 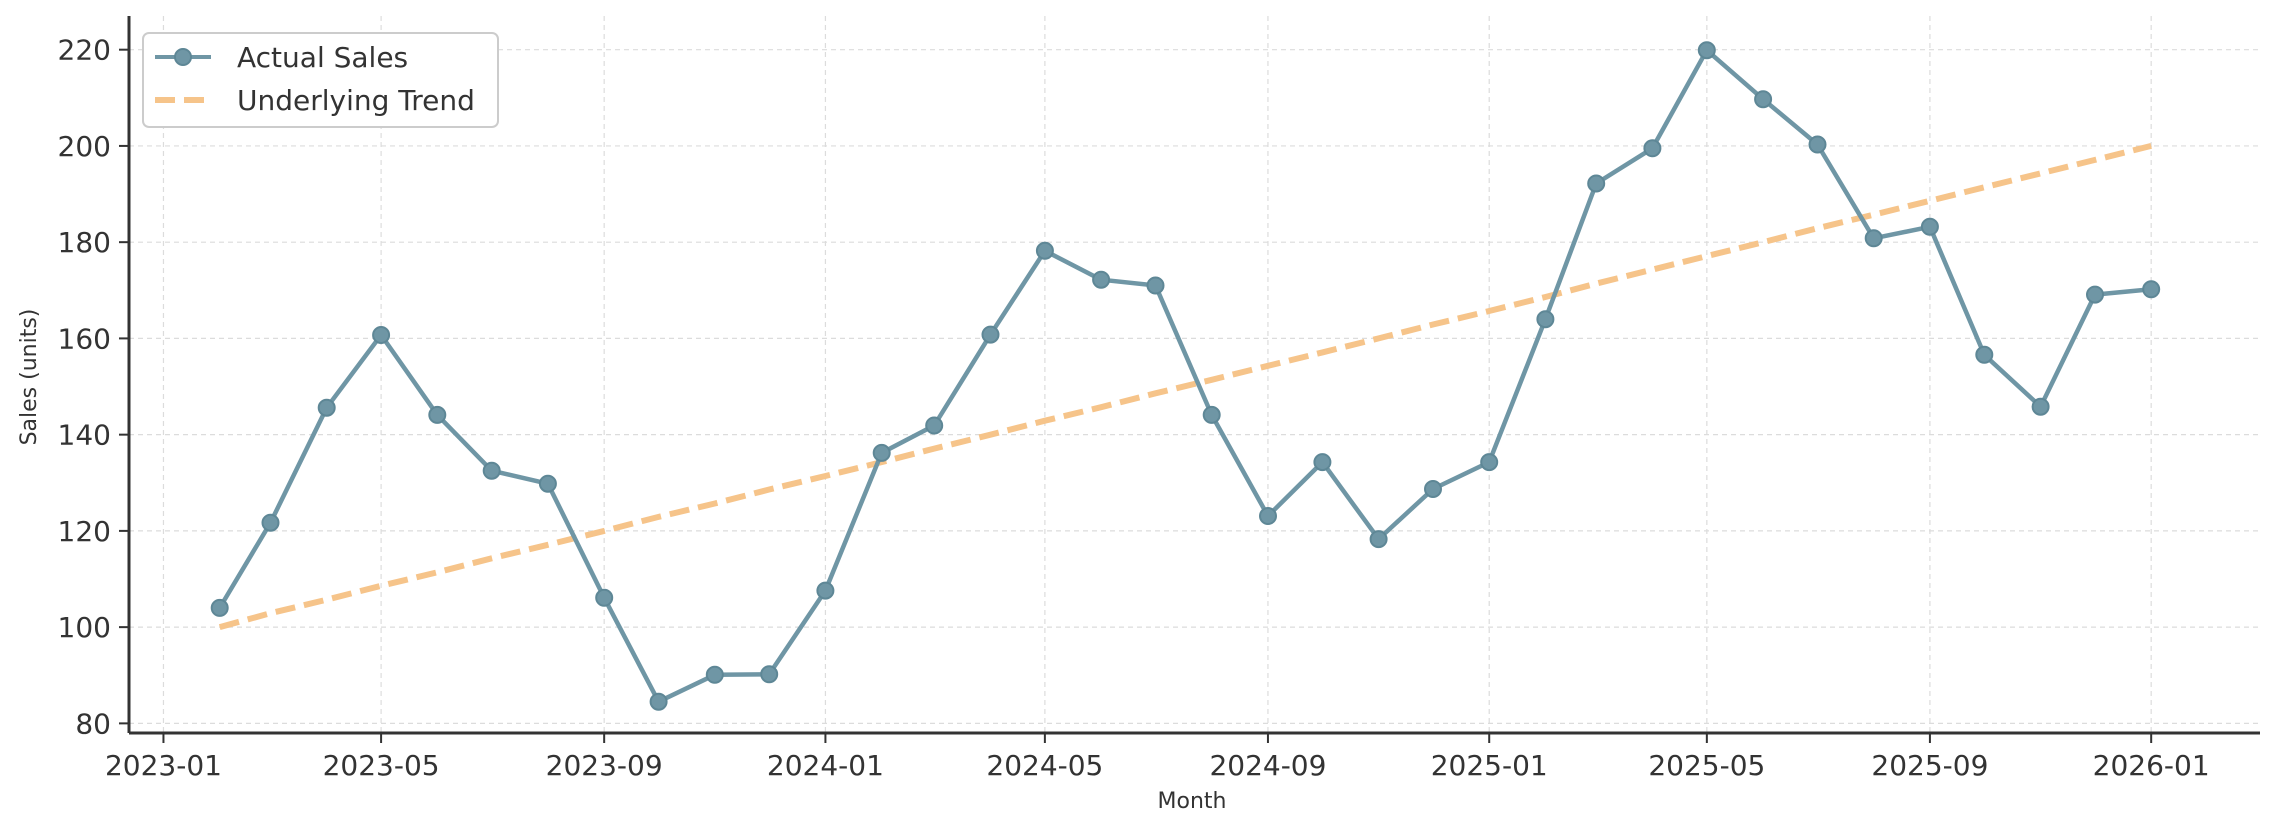 What do you see at coordinates (1489, 765) in the screenshot?
I see `x-tick-label: 2025-01` at bounding box center [1489, 765].